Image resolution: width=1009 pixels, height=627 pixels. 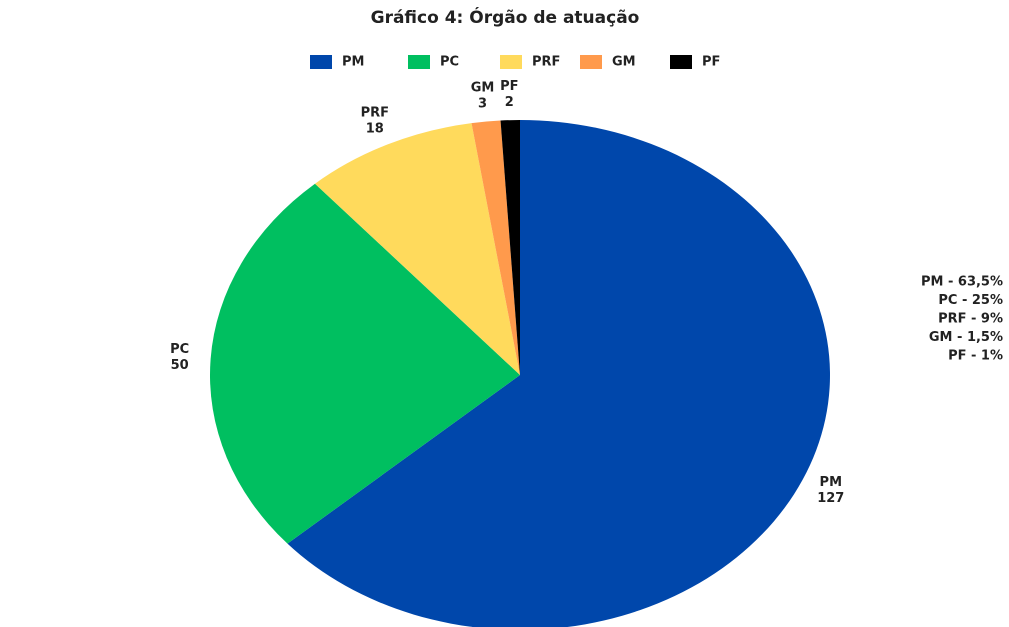 I want to click on slice-category-label: GM, so click(x=483, y=88).